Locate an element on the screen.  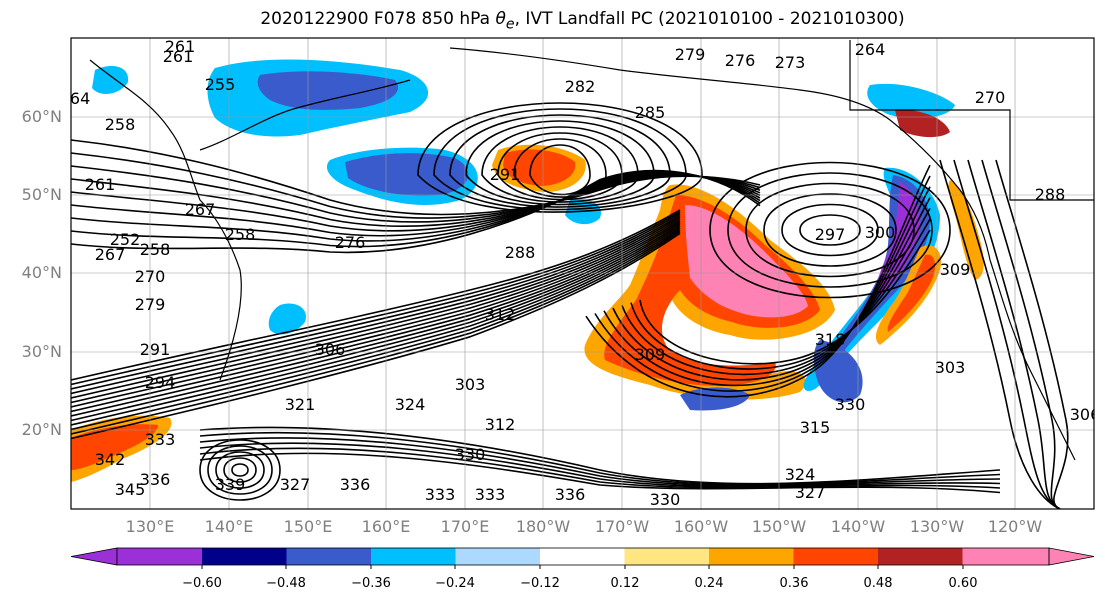
longitude-label: 120°W is located at coordinates (1015, 526).